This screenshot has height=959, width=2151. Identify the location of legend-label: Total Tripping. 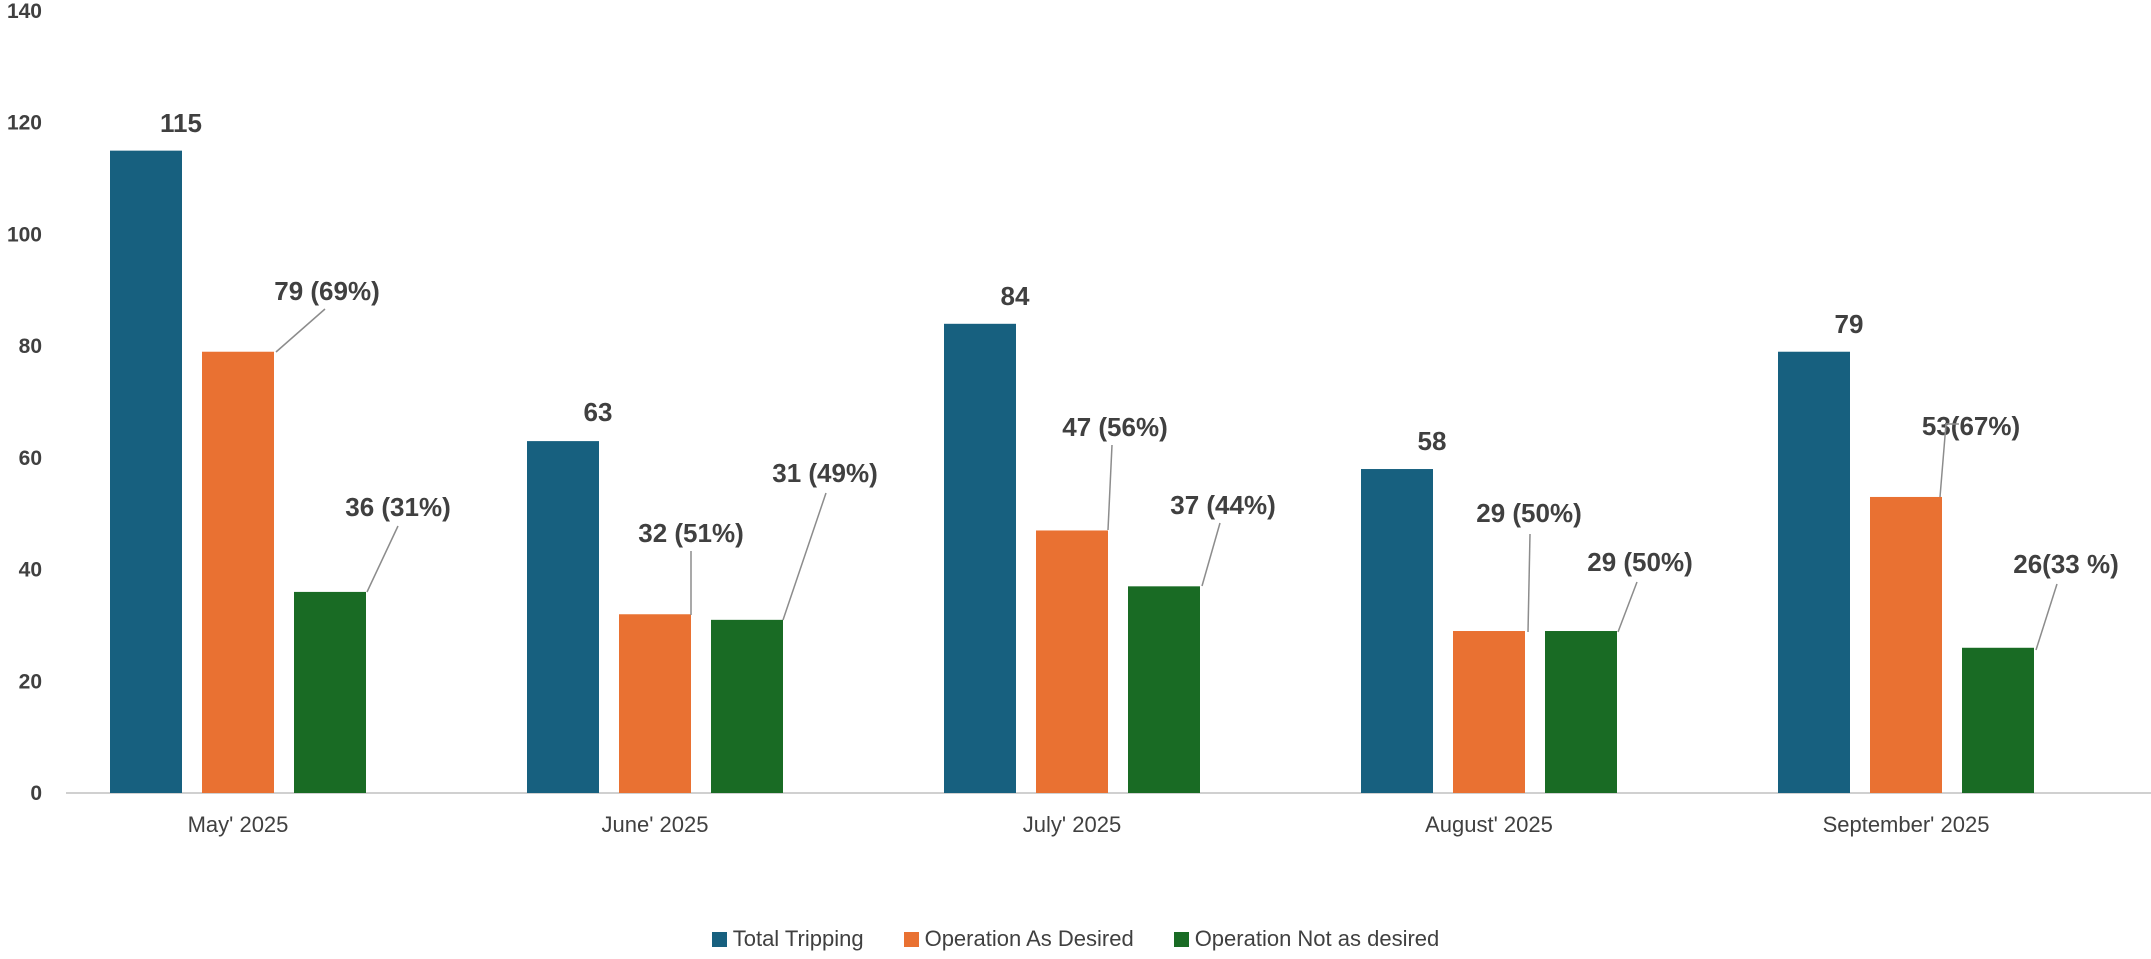
(798, 938).